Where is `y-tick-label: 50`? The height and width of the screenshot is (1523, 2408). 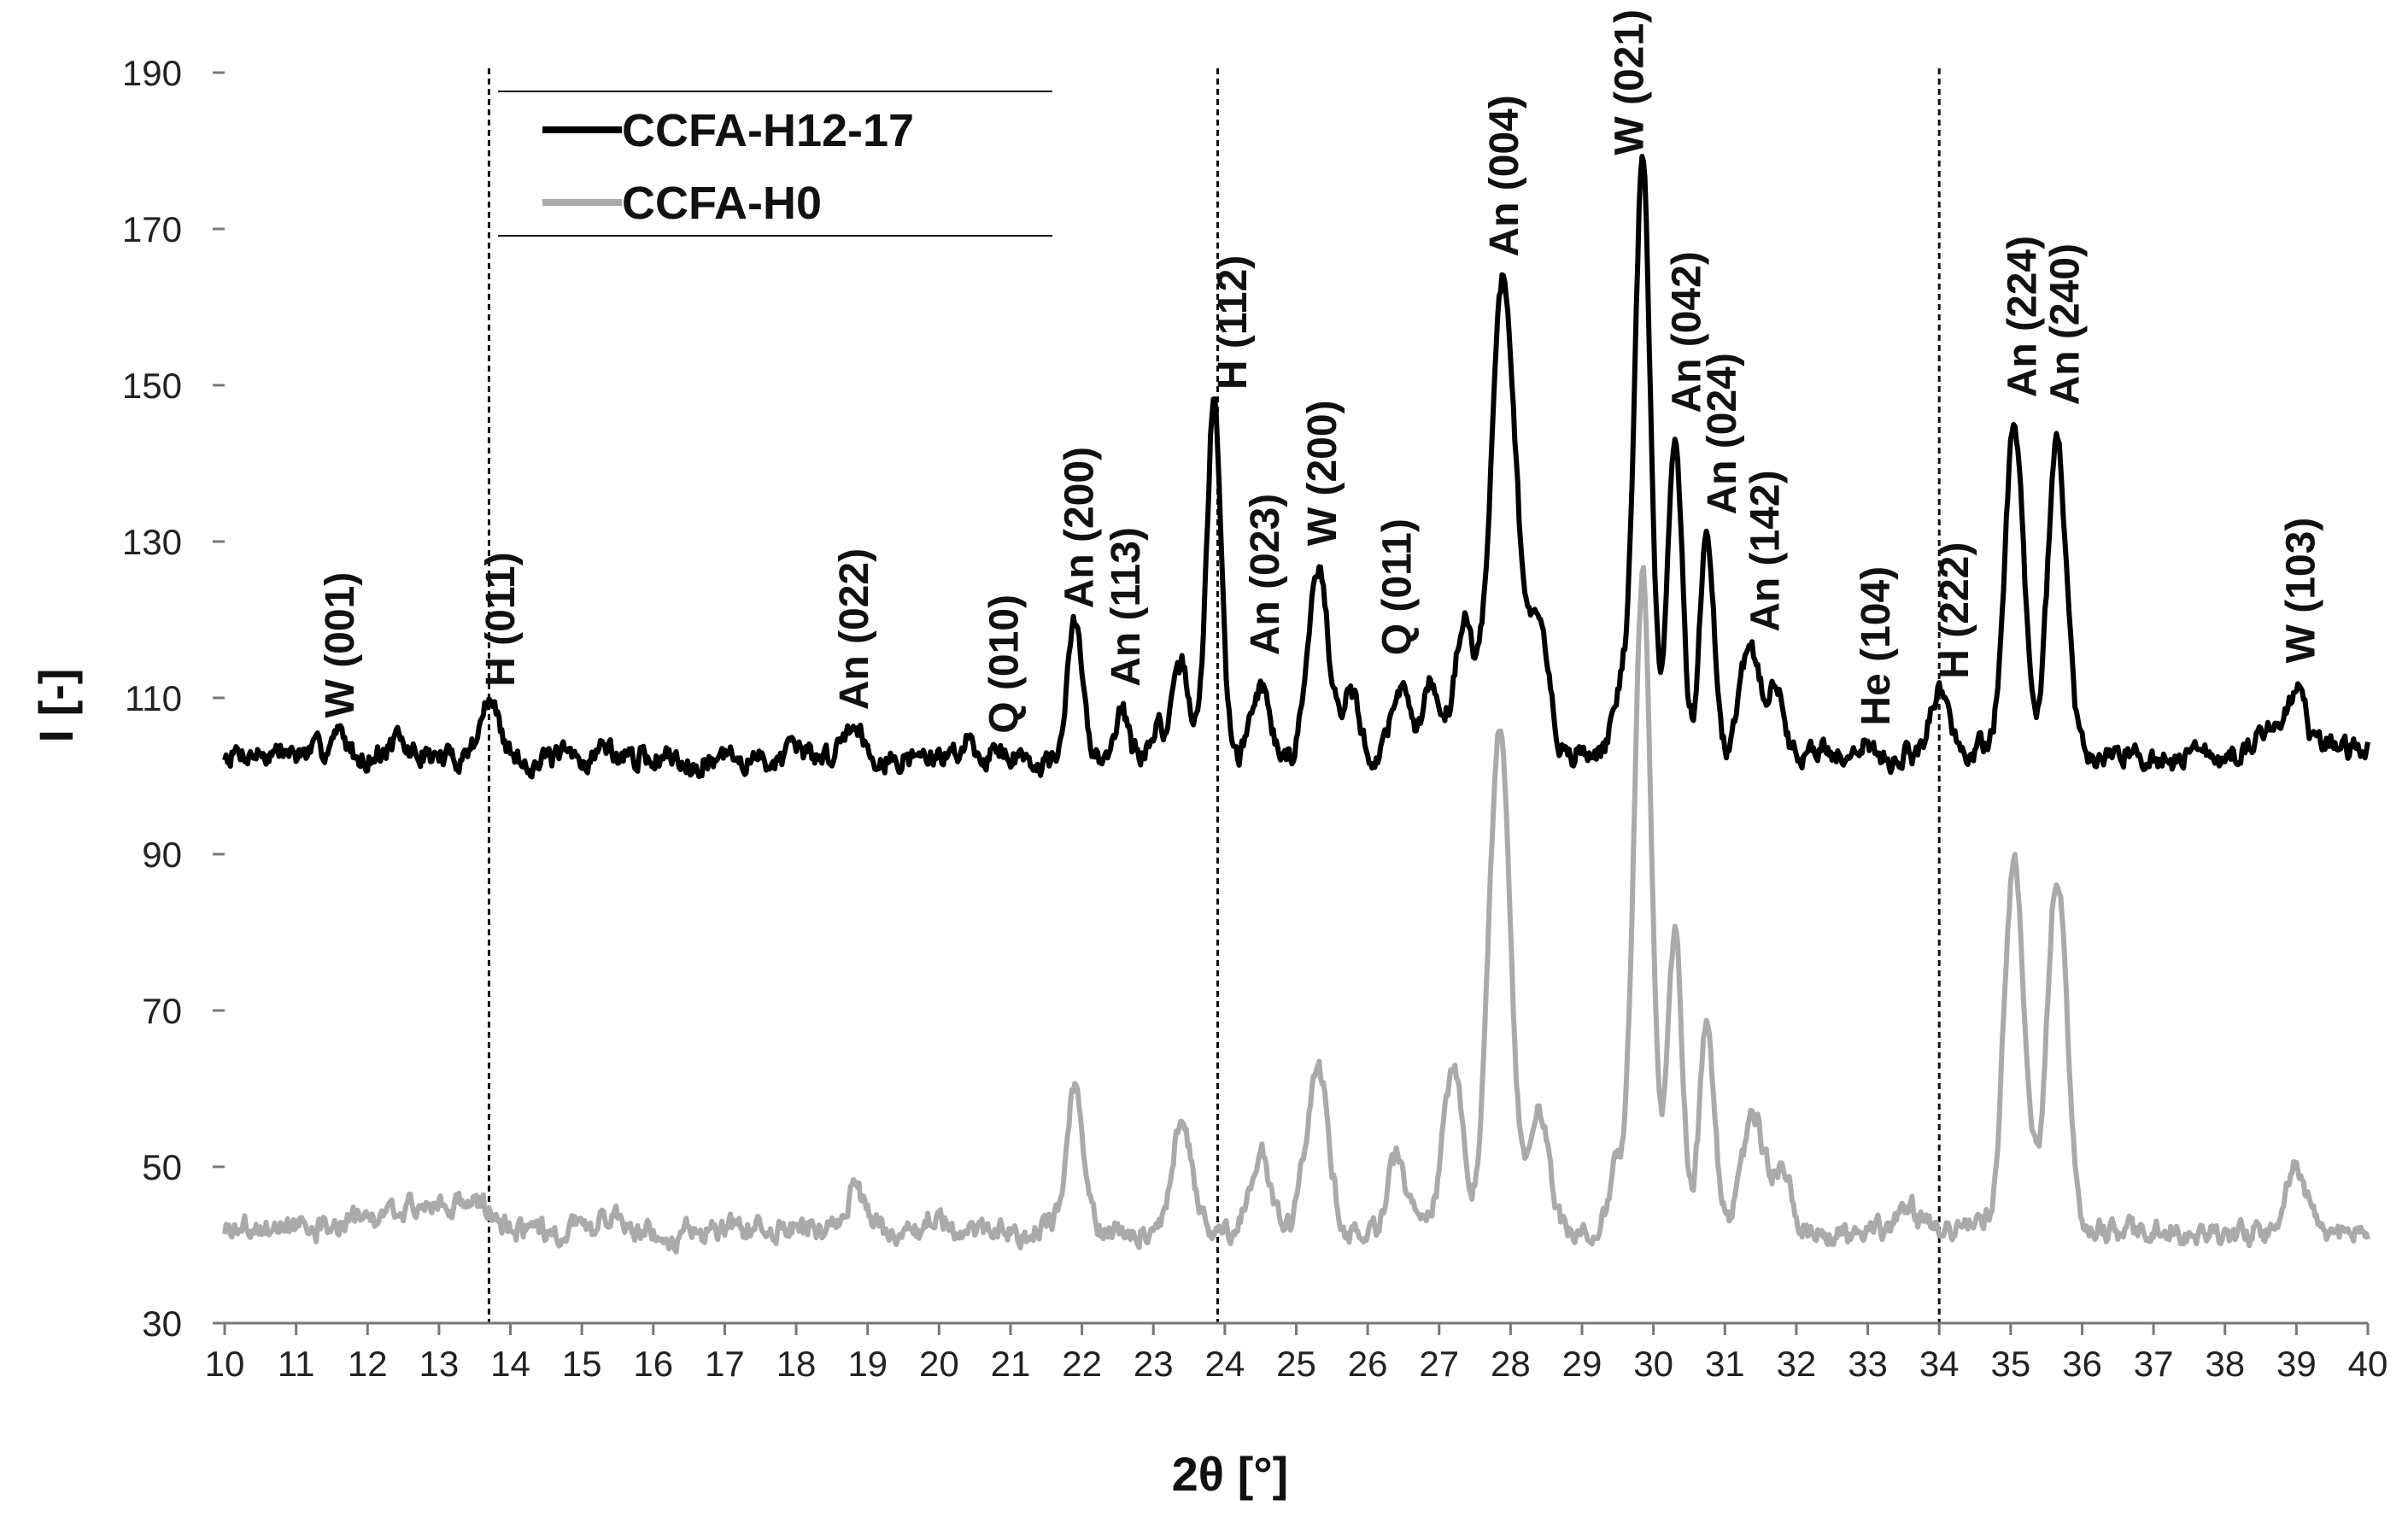 y-tick-label: 50 is located at coordinates (162, 1167).